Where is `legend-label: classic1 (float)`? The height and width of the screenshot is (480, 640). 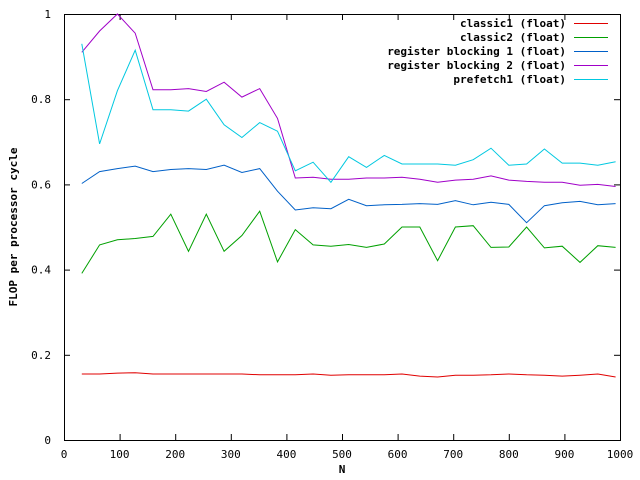 legend-label: classic1 (float) is located at coordinates (513, 23).